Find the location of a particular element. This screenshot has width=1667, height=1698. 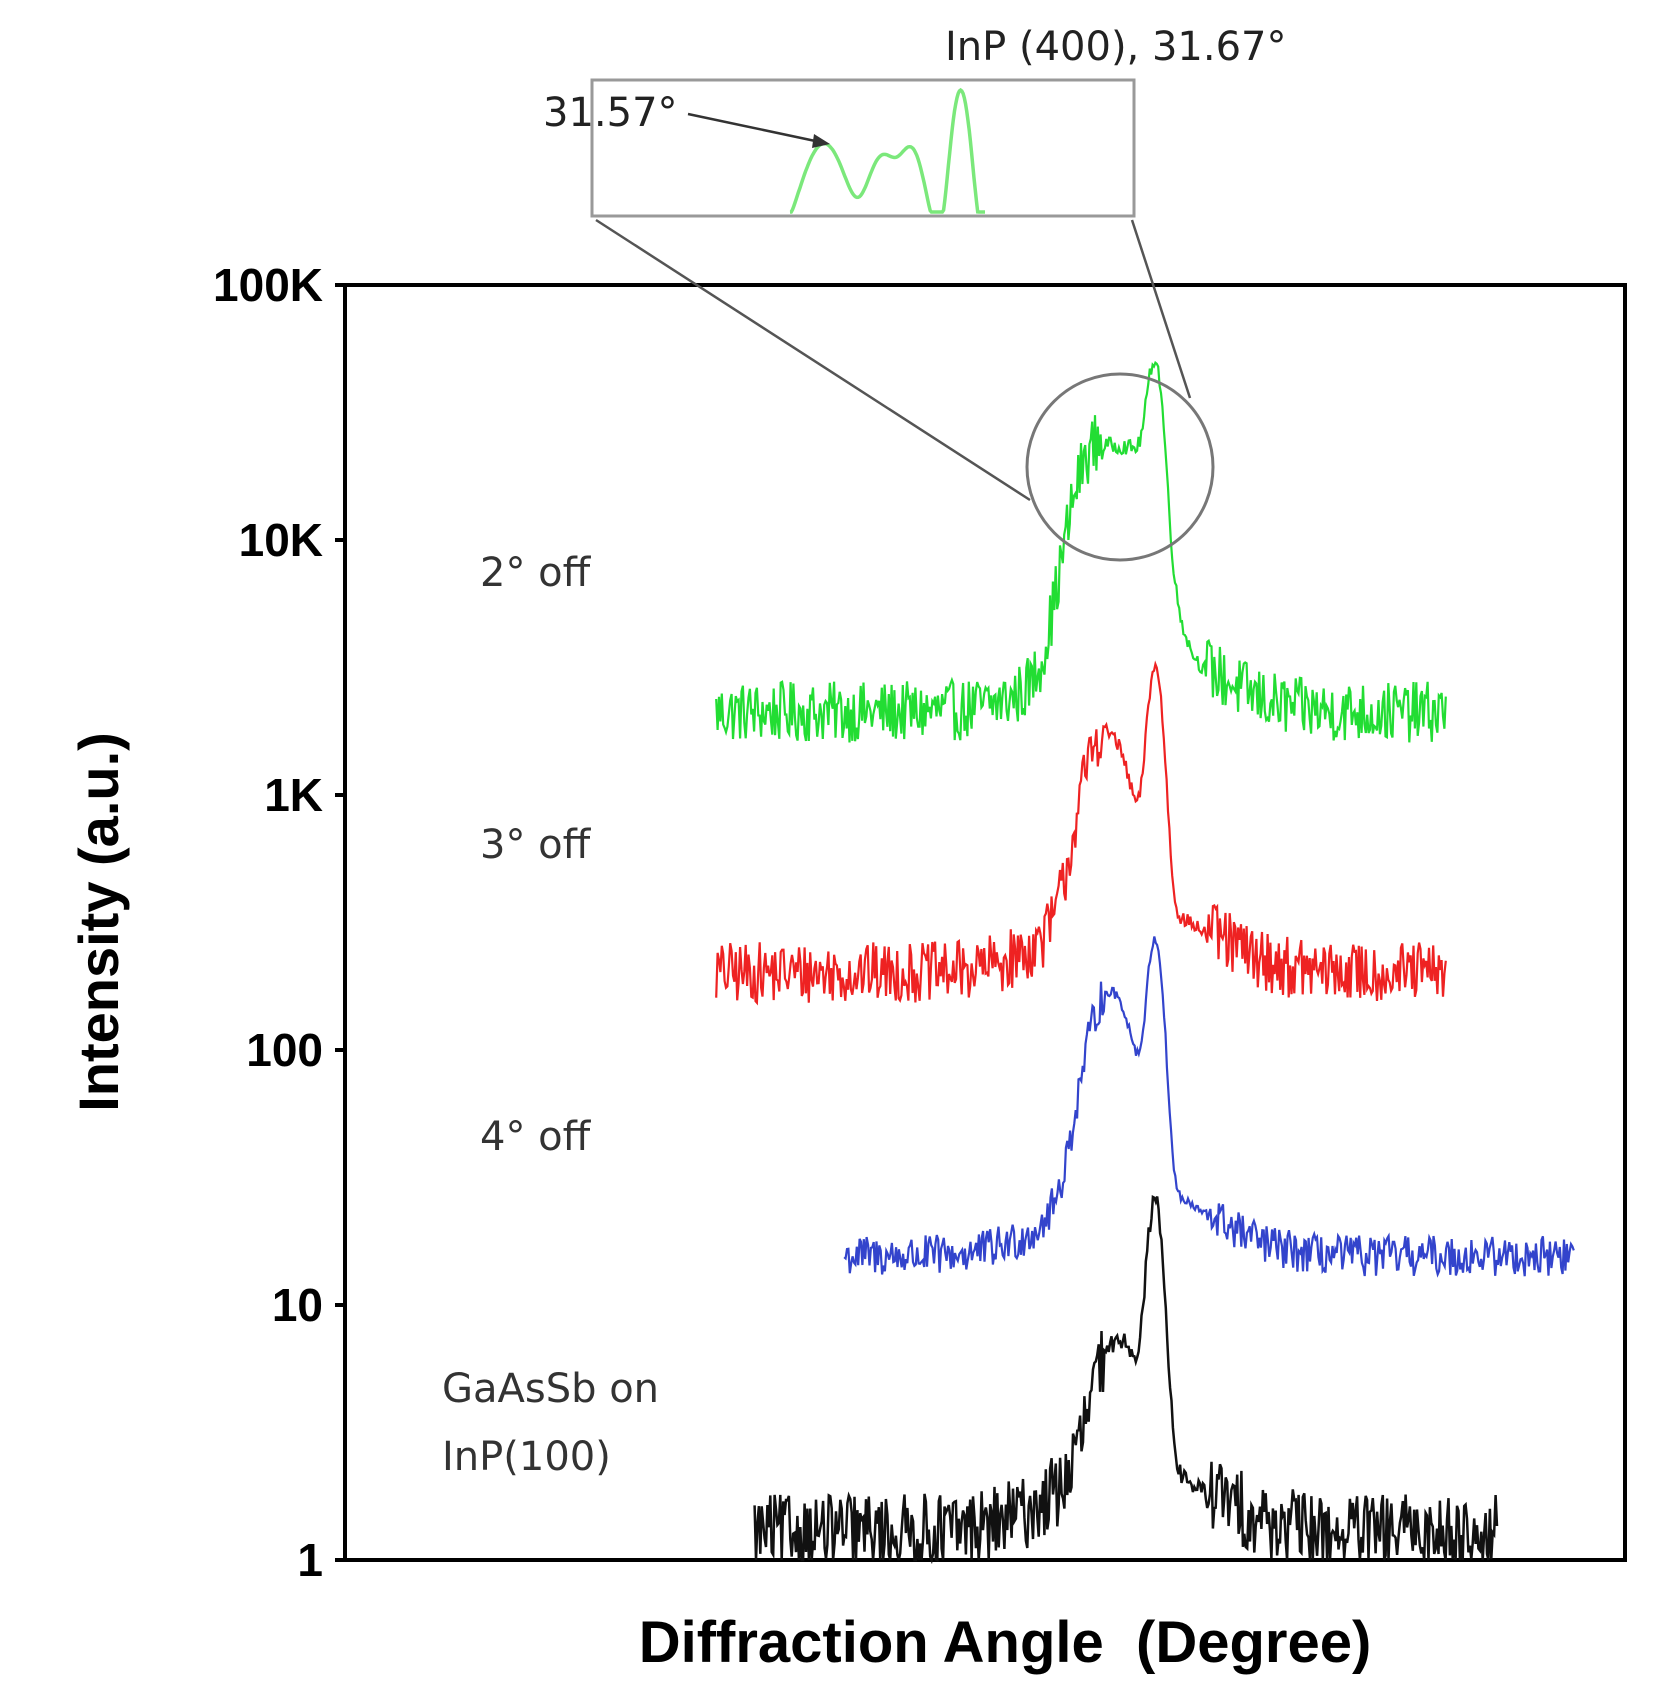

series-label-4deg: 4° off is located at coordinates (536, 1137).